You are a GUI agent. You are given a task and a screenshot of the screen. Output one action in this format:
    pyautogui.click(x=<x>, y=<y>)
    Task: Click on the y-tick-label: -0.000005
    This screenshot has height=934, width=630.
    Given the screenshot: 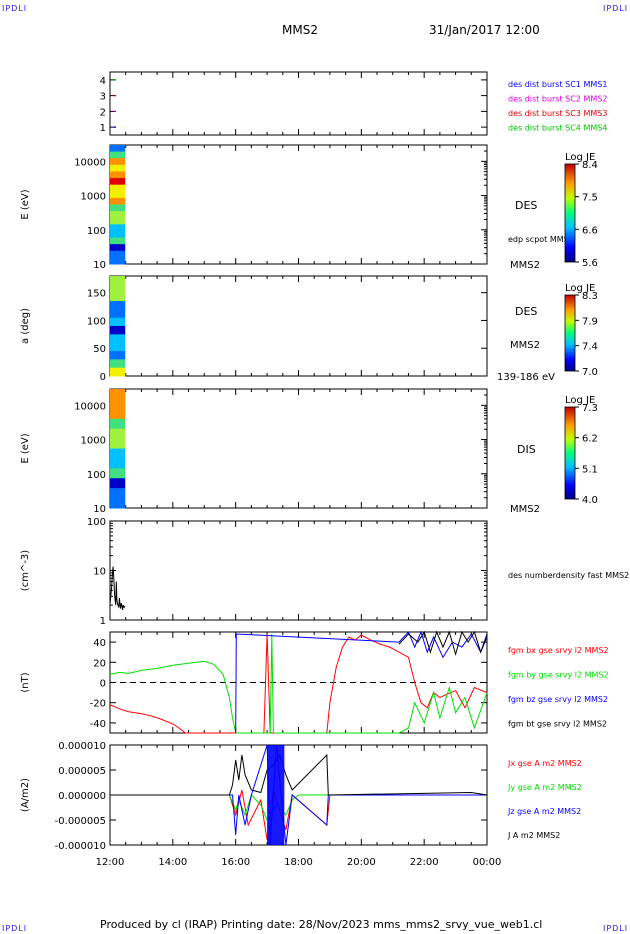 What is the action you would take?
    pyautogui.click(x=80, y=821)
    